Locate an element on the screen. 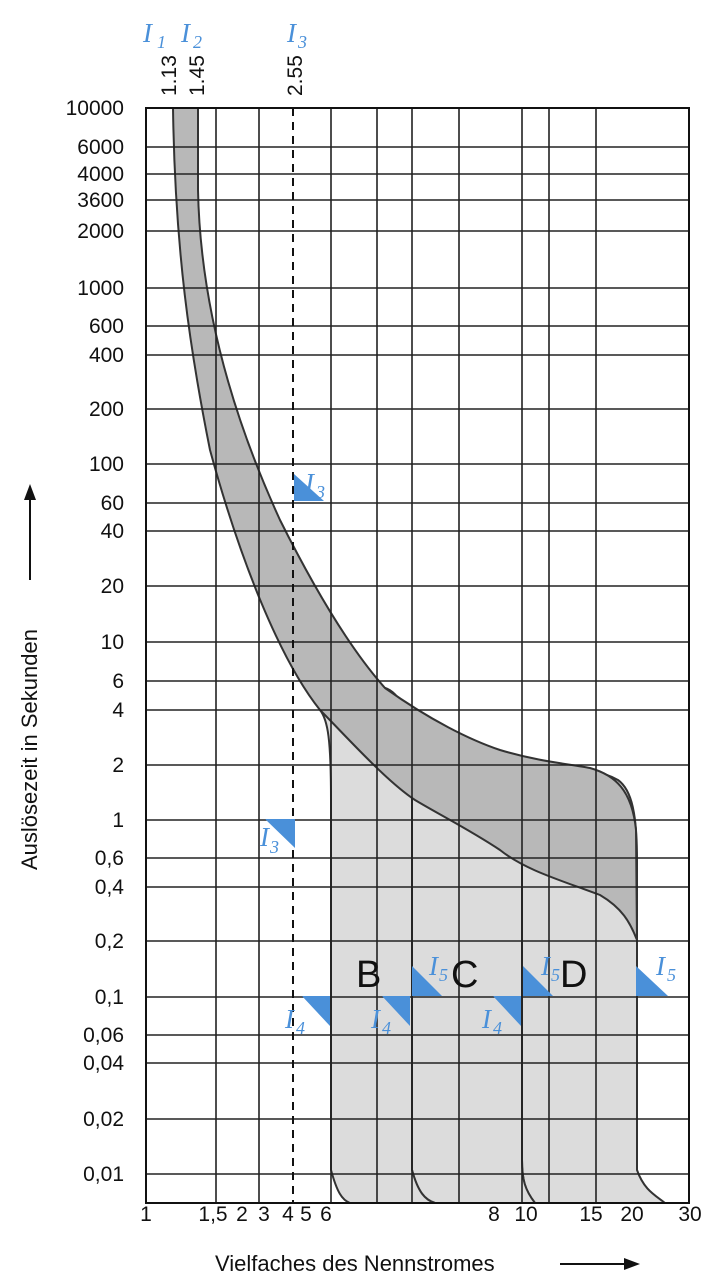  x-tick-label: 1 is located at coordinates (146, 1214).